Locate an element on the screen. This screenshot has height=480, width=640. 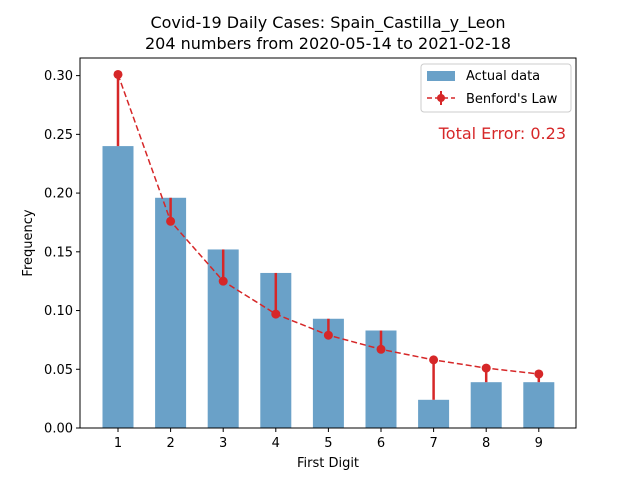
x-tick-label: 2 is located at coordinates (170, 443).